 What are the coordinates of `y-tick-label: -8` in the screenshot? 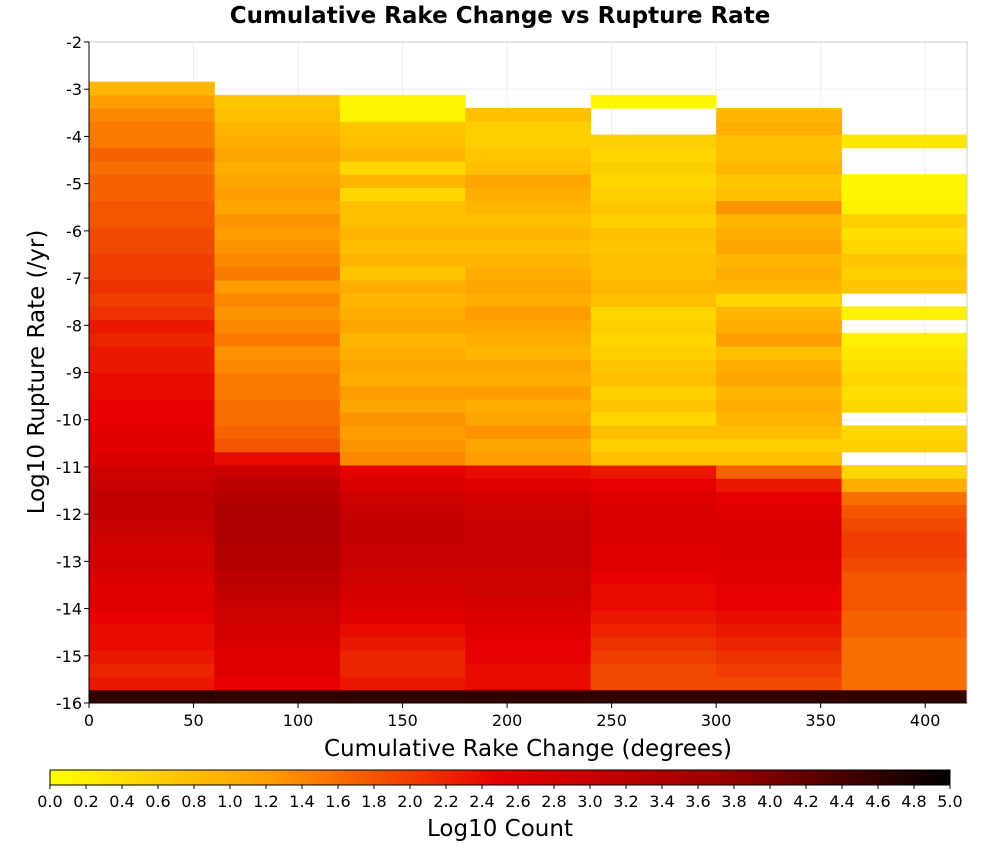 It's located at (74, 325).